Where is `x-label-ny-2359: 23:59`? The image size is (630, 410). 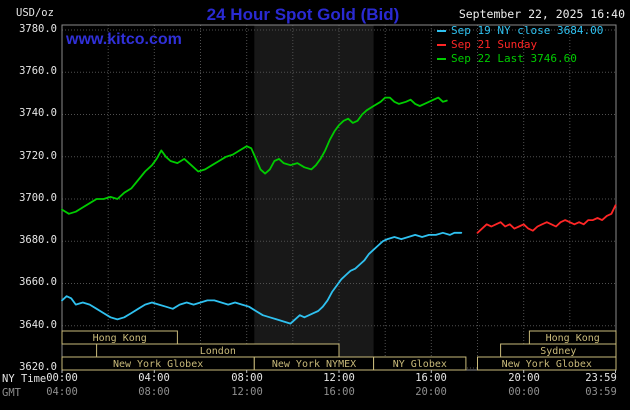
x-label-ny-2359: 23:59 is located at coordinates (601, 378).